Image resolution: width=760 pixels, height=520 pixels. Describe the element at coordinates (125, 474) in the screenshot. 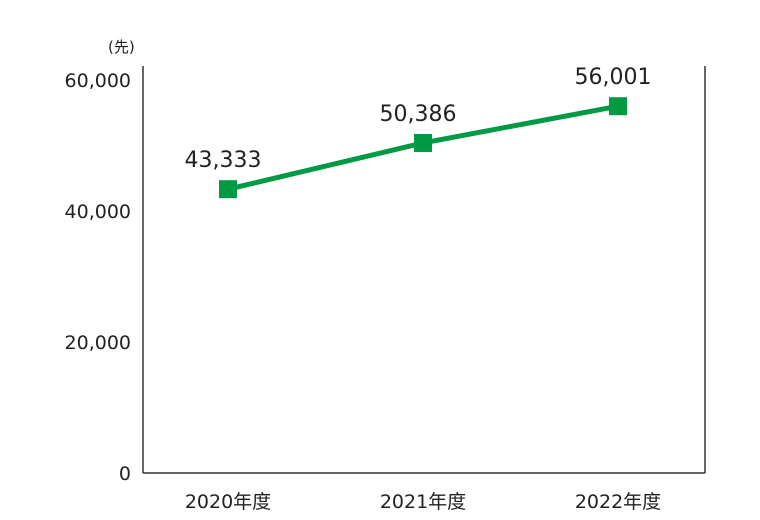

I see `y-tick-label: 0` at that location.